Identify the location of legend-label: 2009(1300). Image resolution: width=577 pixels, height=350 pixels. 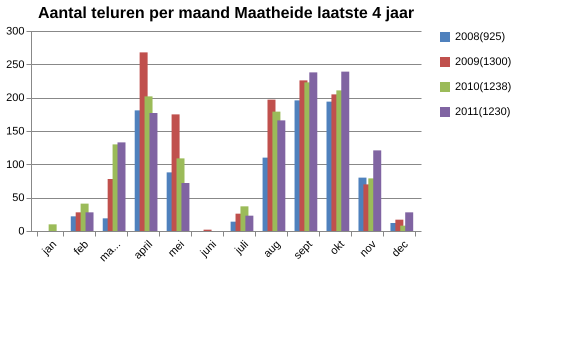
(483, 62).